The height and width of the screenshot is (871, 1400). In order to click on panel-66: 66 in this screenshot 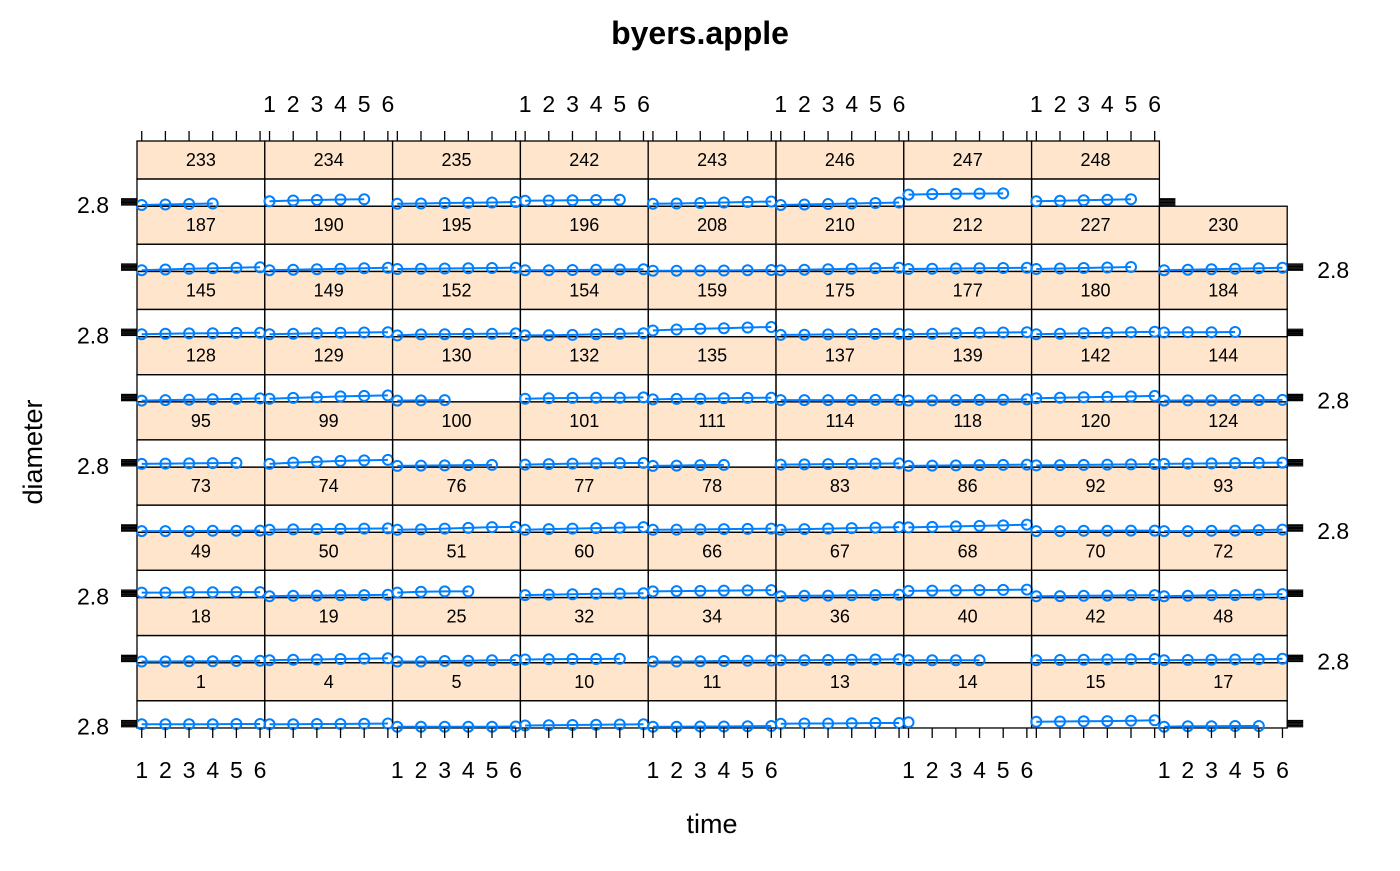, I will do `click(712, 564)`.